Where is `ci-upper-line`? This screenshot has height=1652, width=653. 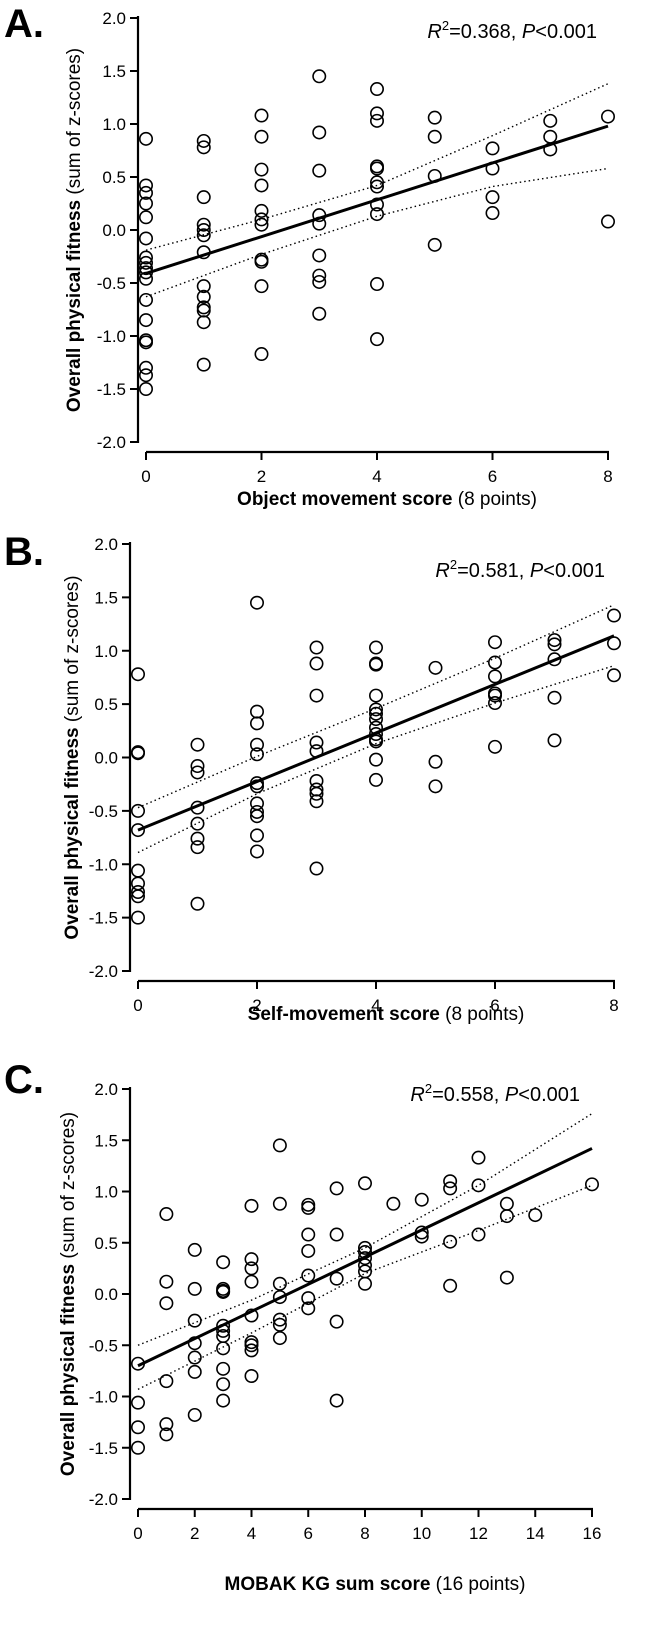
ci-upper-line is located at coordinates (377, 167).